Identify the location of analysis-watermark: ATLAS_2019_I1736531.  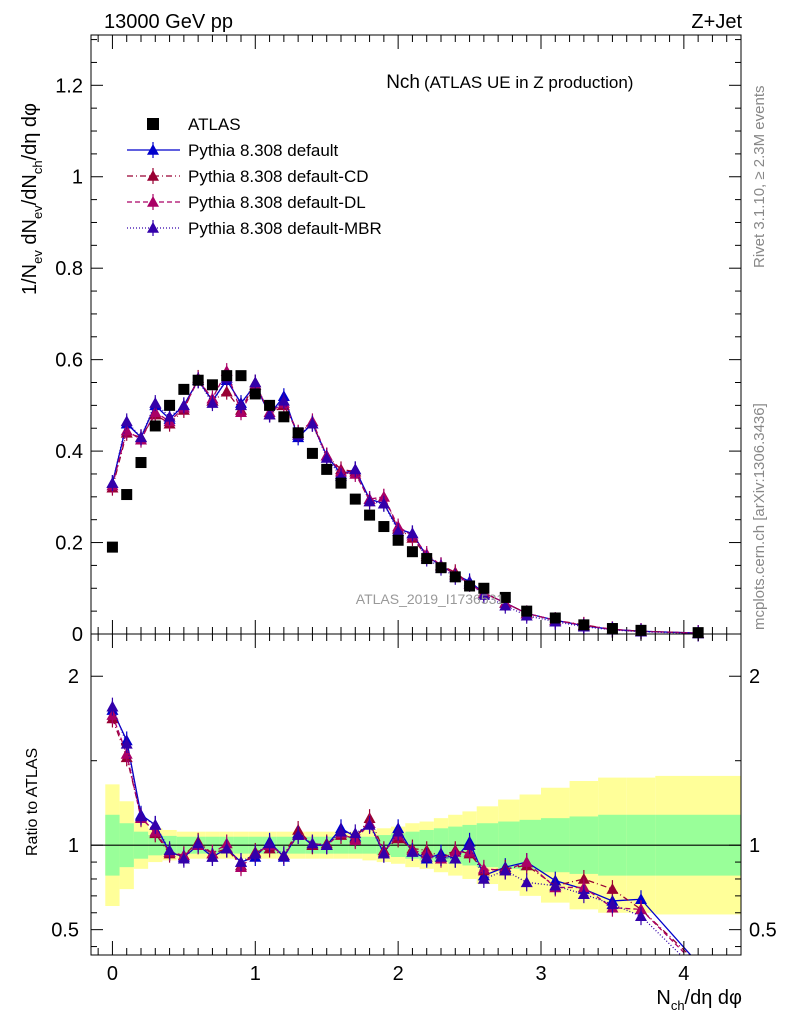
(430, 599).